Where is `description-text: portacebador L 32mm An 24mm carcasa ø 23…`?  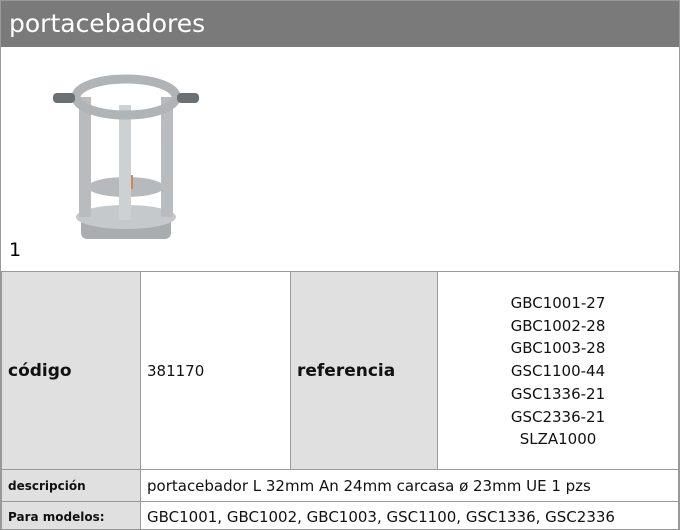 description-text: portacebador L 32mm An 24mm carcasa ø 23… is located at coordinates (409, 485).